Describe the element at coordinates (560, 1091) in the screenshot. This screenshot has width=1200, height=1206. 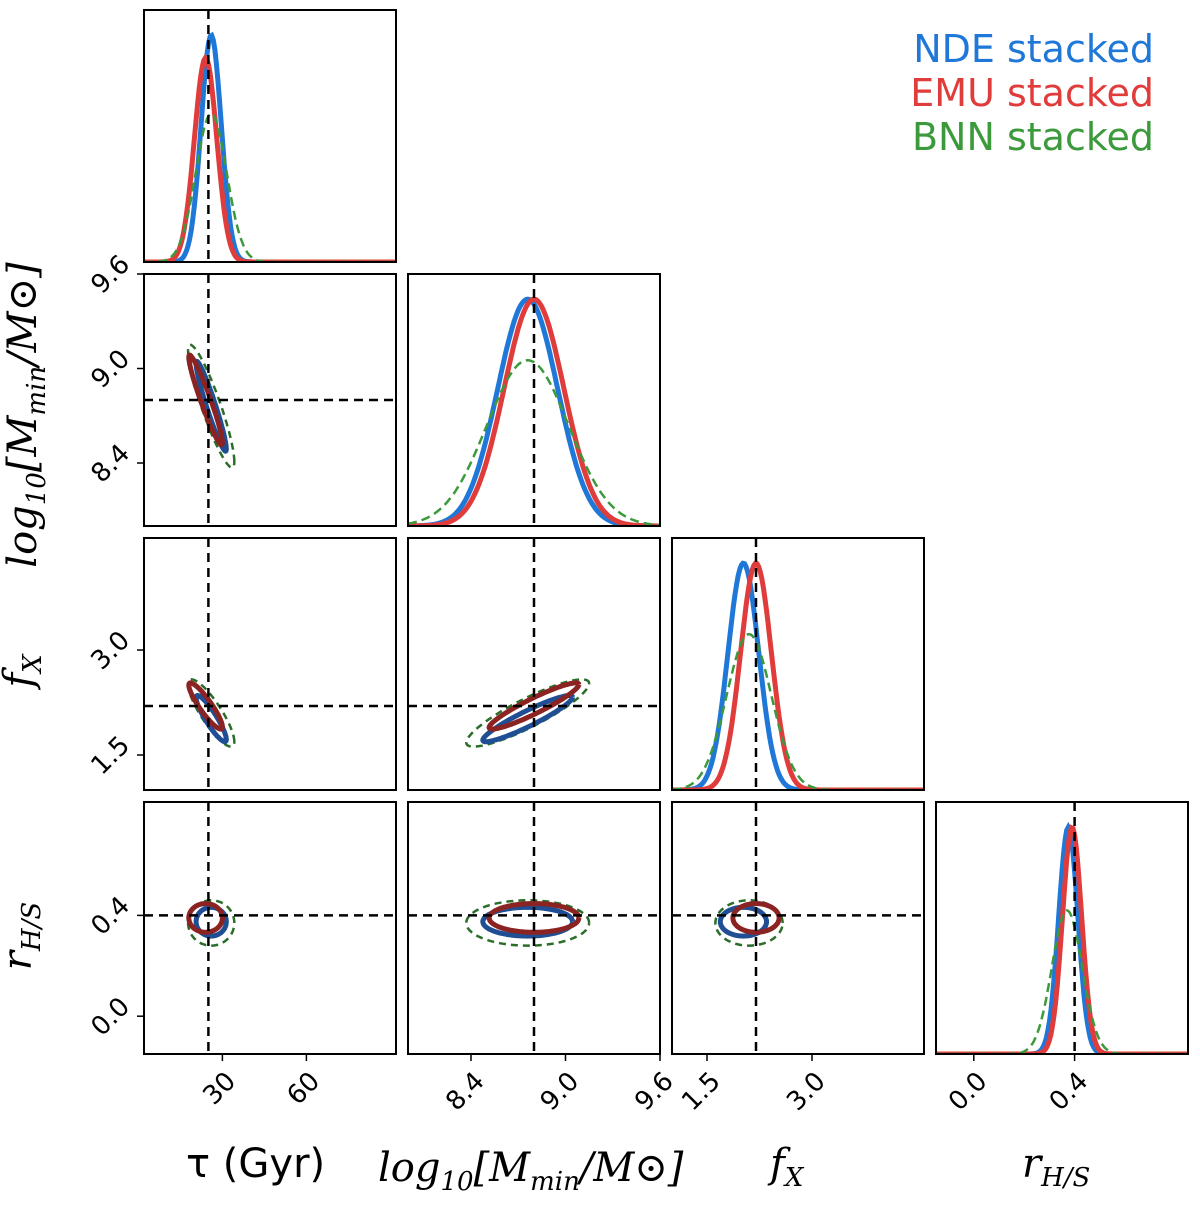
I see `xtick-label-logM: 9.0` at that location.